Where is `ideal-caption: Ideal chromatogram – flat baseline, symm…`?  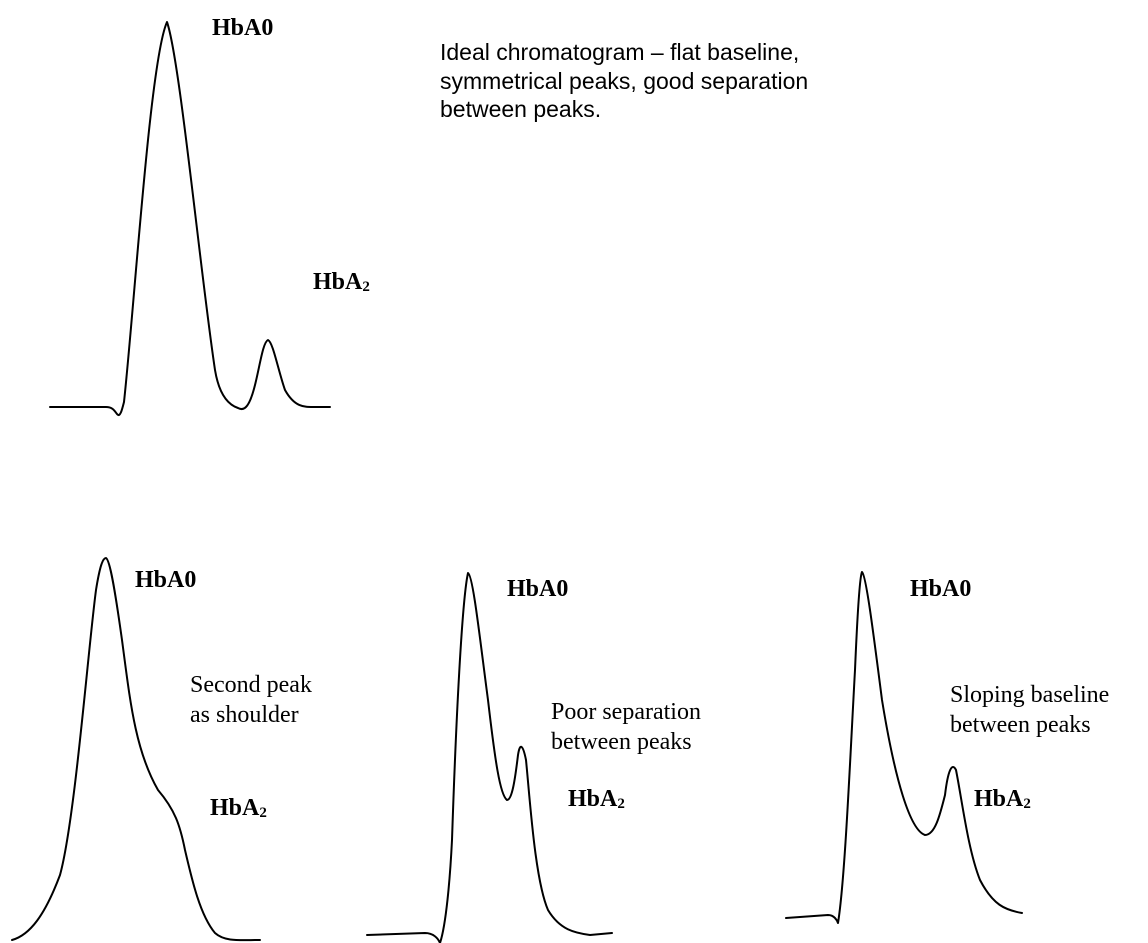 ideal-caption: Ideal chromatogram – flat baseline, symm… is located at coordinates (627, 80).